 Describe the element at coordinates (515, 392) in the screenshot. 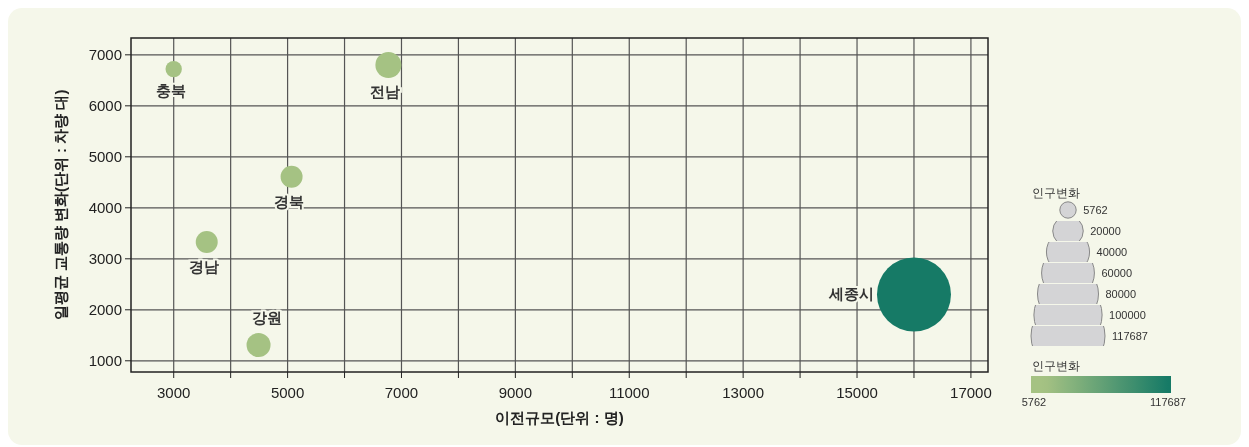

I see `x-tick-label: 9000` at that location.